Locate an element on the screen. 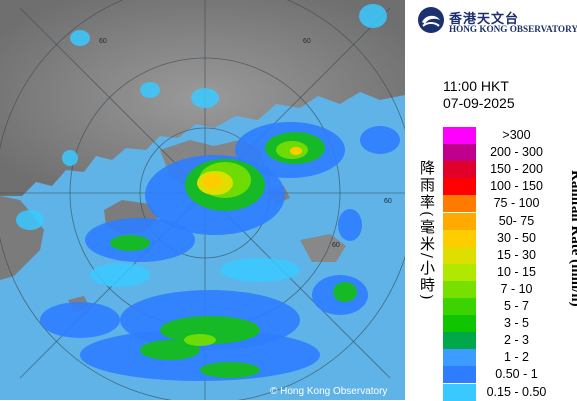 The height and width of the screenshot is (401, 577). rainfall-rate-label-chinese: 降雨率(毫米/小時) is located at coordinates (427, 231).